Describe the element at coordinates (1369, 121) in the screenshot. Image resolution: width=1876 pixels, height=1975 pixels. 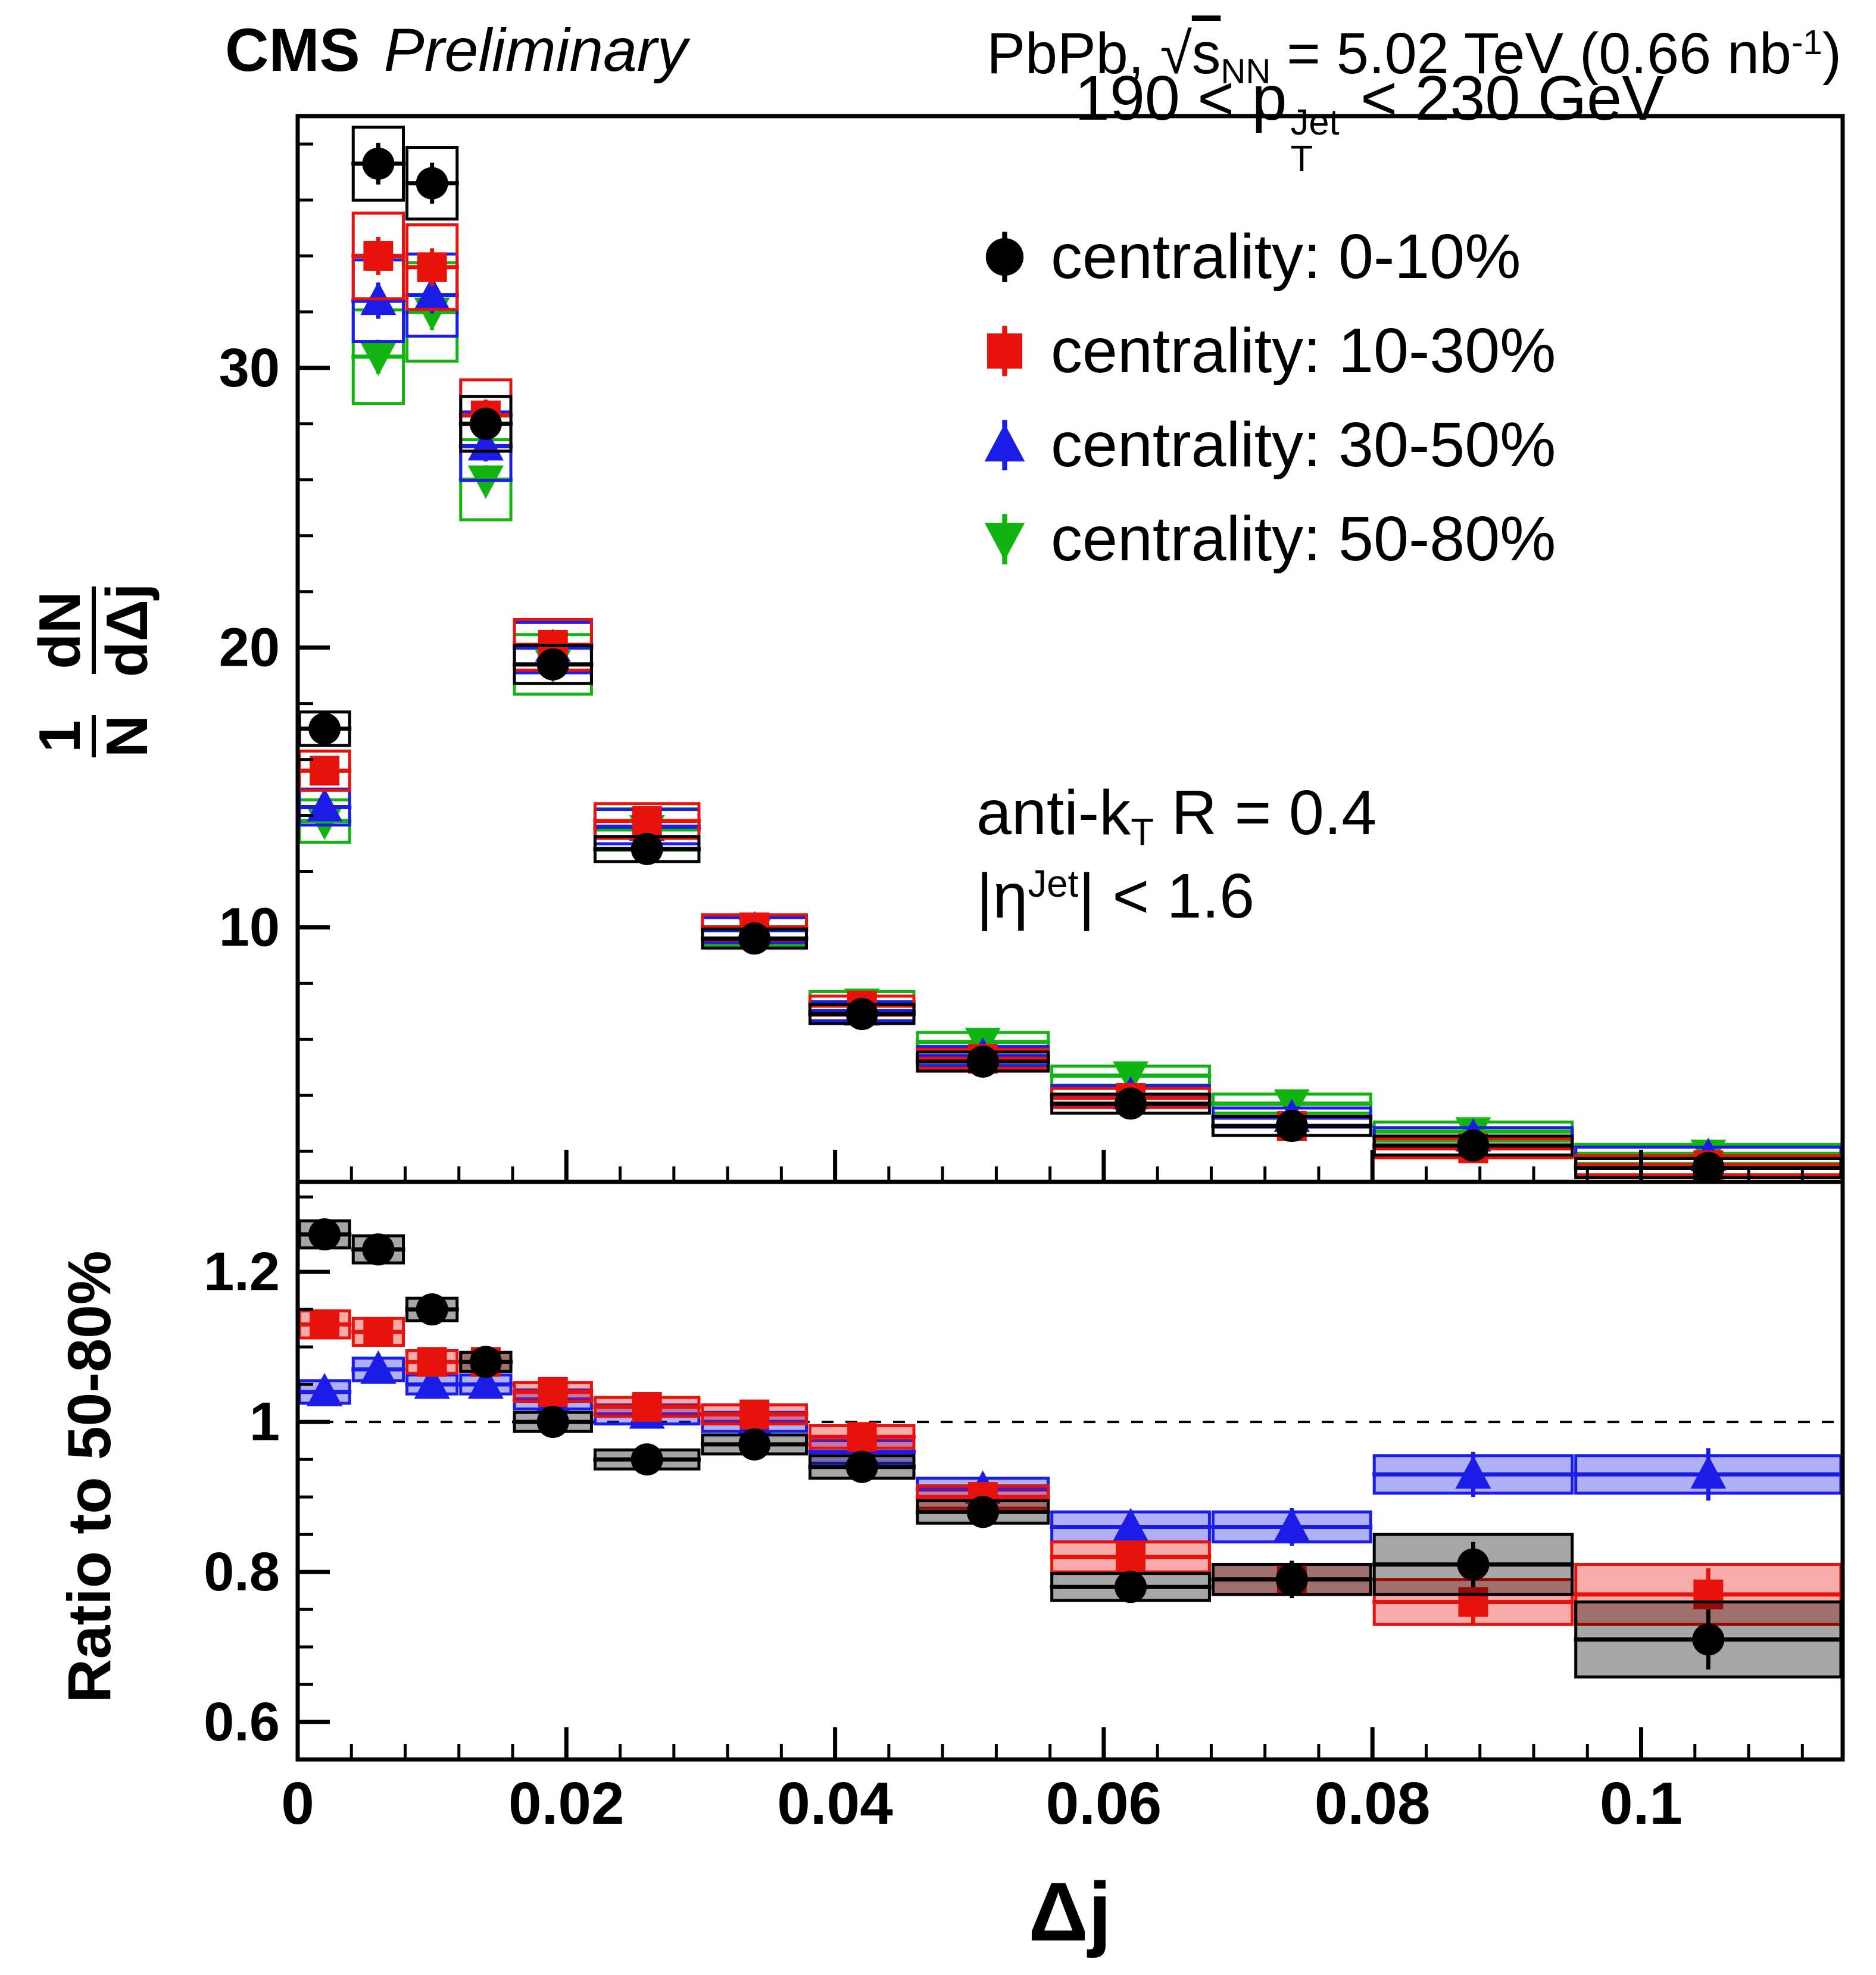
I see `legend-pt-range: 190 < p Jet T < 230 GeV` at that location.